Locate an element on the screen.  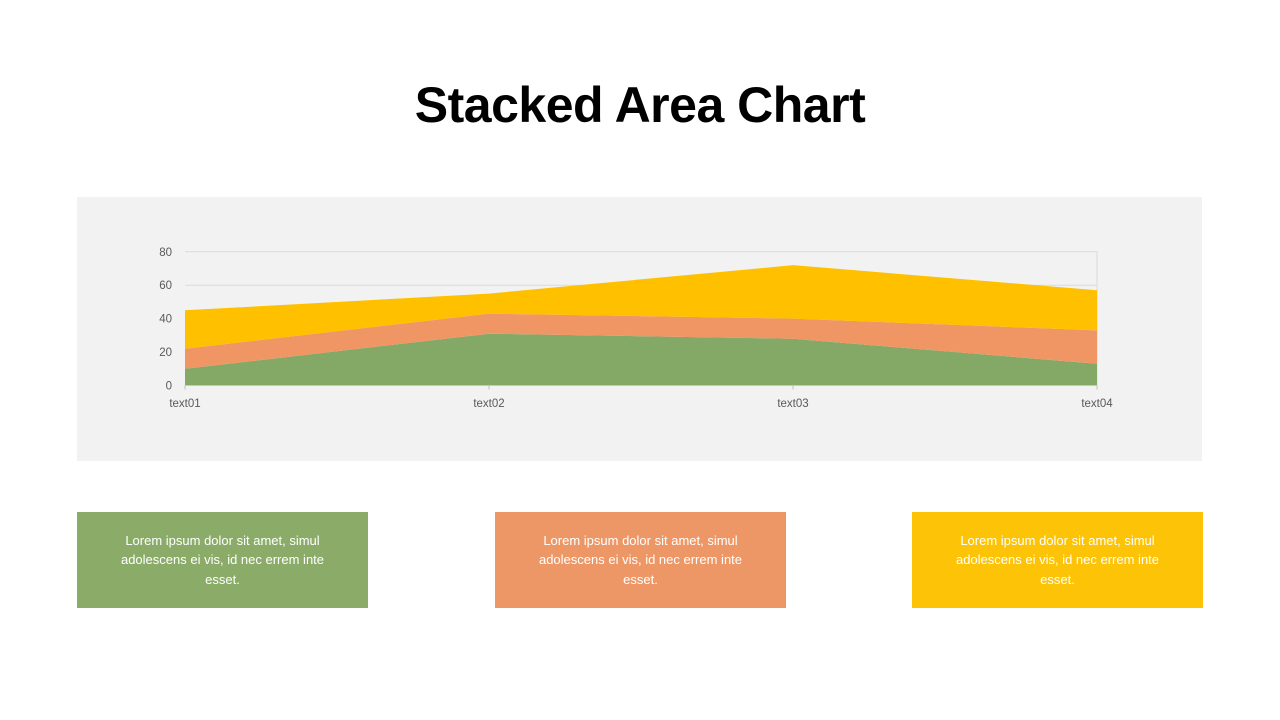
y-axis-label-20: 20 is located at coordinates (165, 353).